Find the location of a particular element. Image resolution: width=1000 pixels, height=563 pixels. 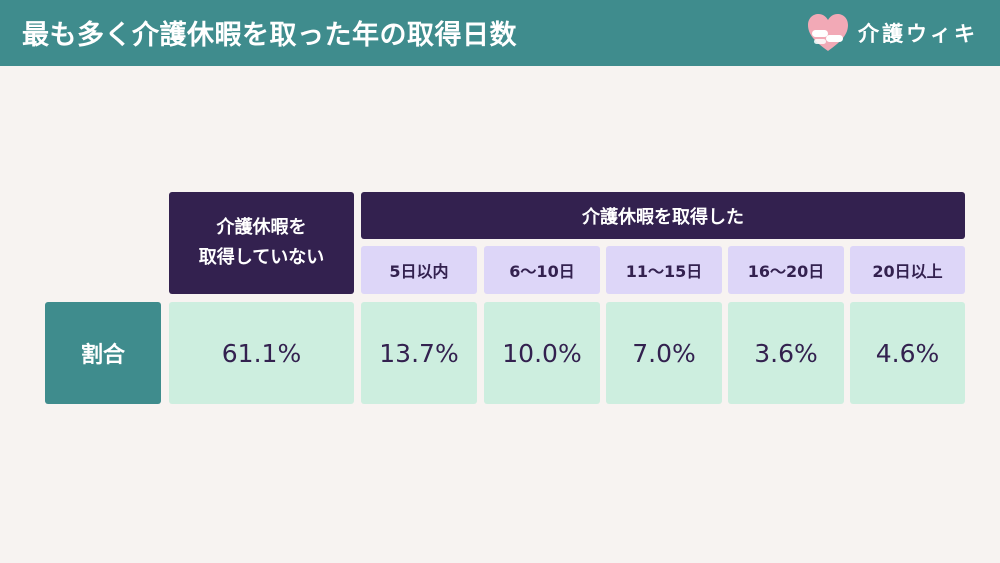

value-label: 4.6% is located at coordinates (907, 353).